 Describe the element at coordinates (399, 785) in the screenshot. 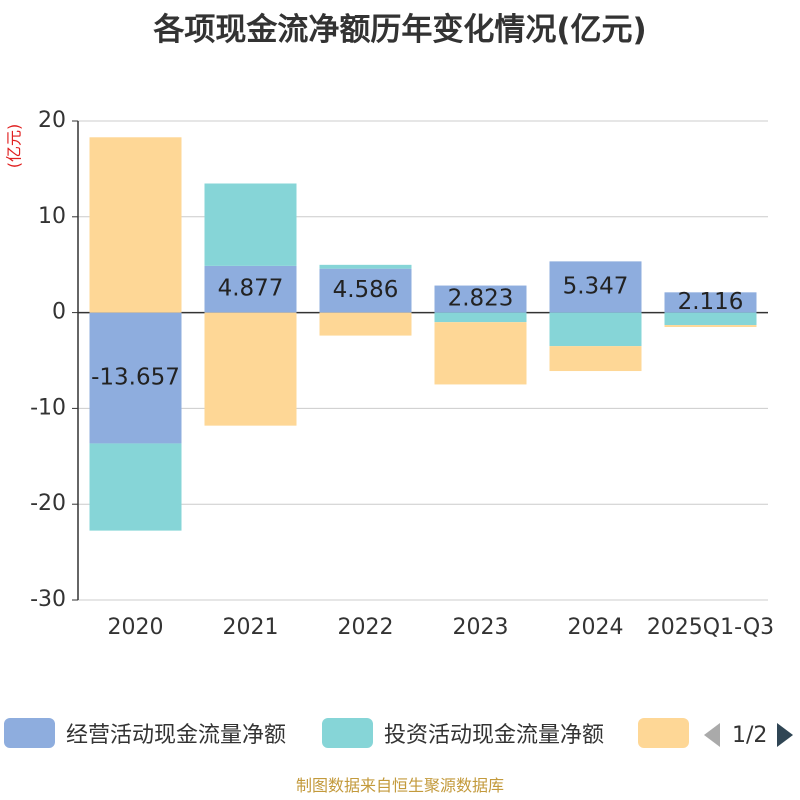

I see `footer-source: 制图数据来自恒生聚源数据库` at that location.